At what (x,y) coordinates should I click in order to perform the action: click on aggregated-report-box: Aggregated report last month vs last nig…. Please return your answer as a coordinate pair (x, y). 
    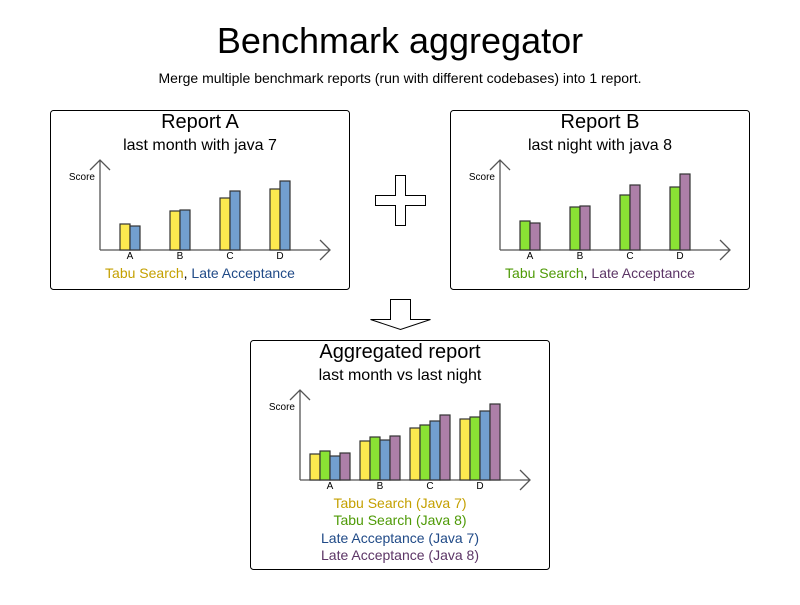
    Looking at the image, I should click on (400, 455).